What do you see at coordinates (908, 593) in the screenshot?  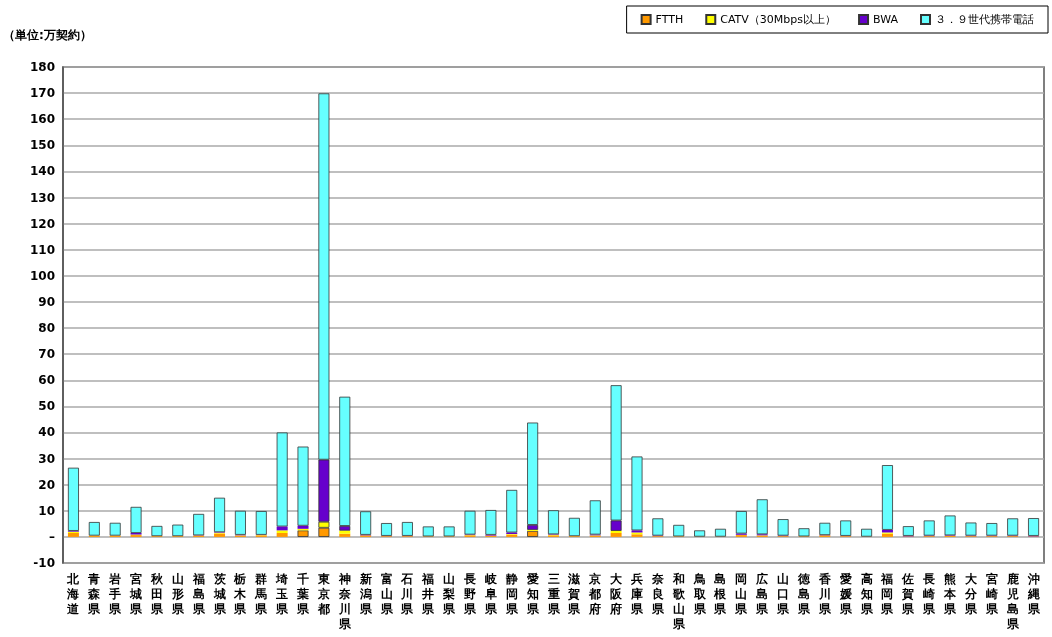 I see `x-tick-label: 佐賀県` at bounding box center [908, 593].